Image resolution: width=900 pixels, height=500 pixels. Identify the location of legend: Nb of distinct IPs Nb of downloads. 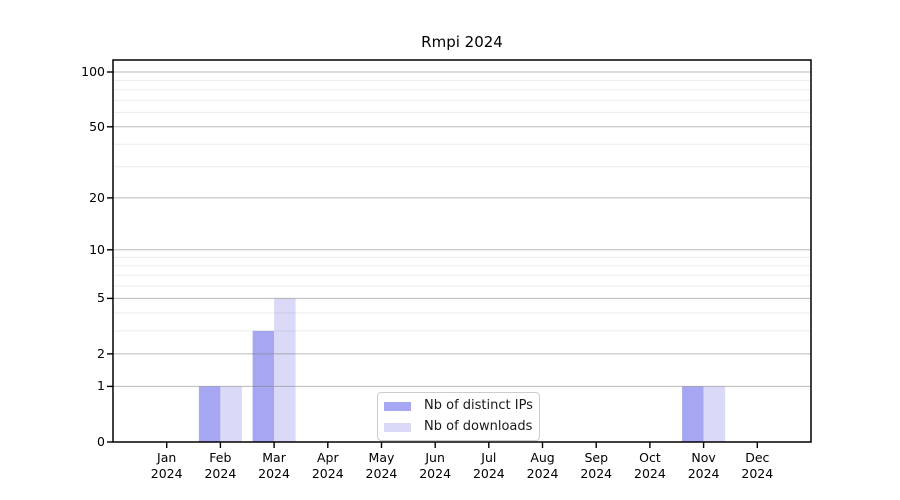
(458, 416).